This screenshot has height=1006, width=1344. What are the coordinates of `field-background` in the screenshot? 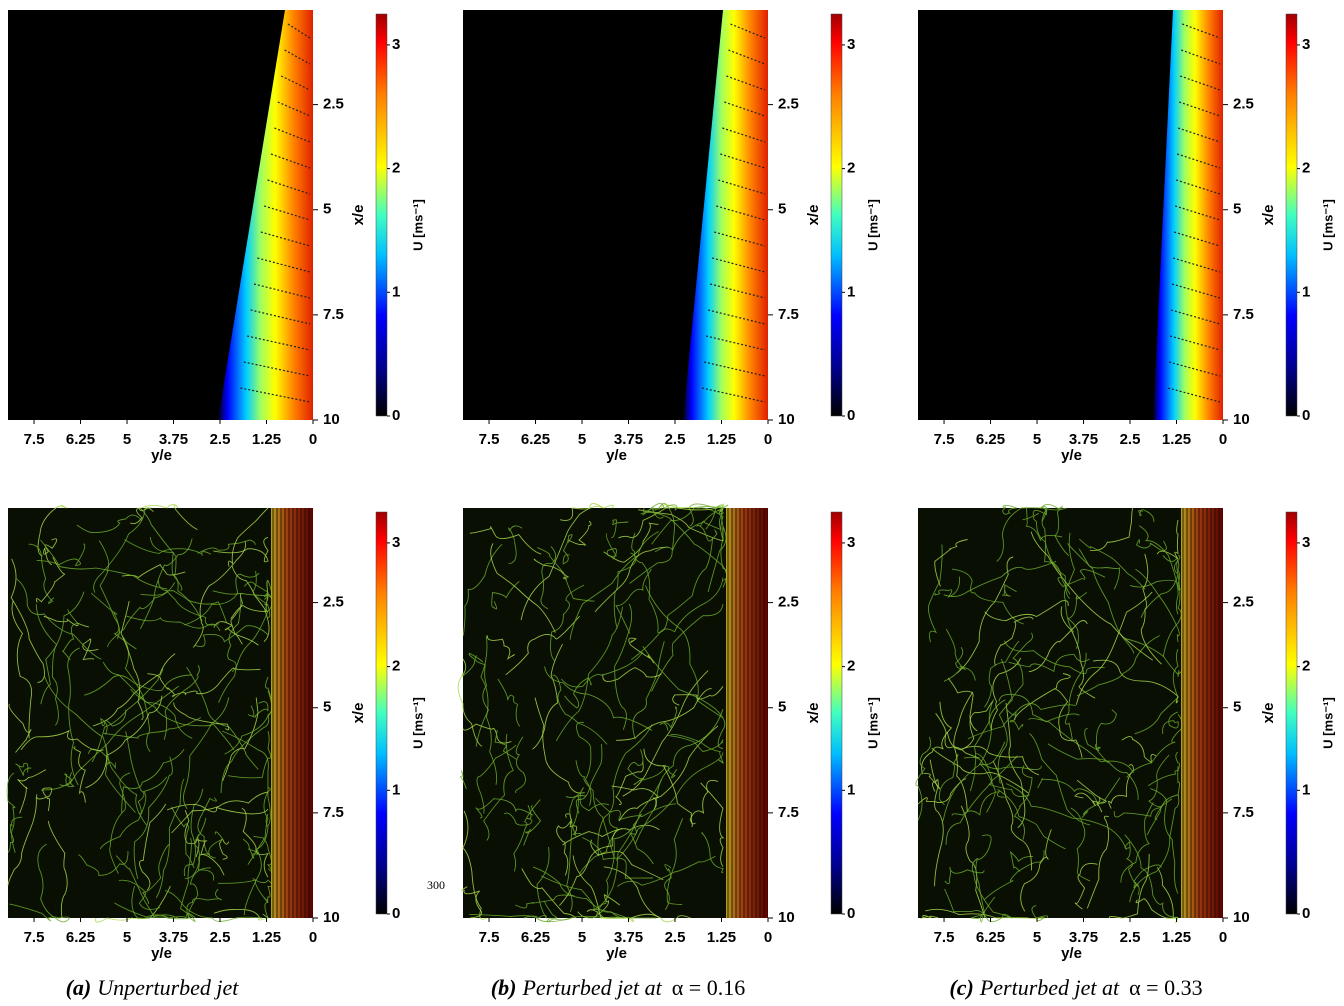 It's located at (160, 713).